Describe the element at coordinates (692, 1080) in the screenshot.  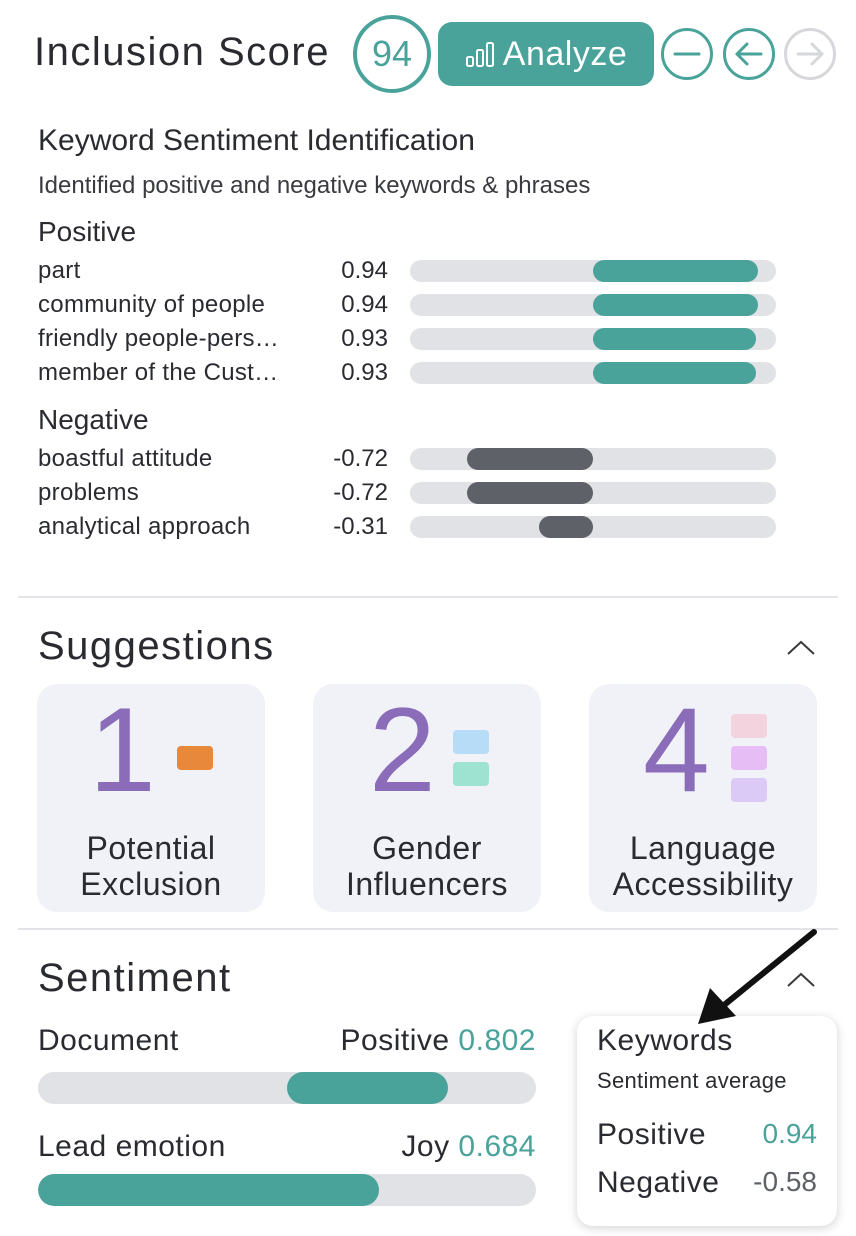
I see `keywords-card-subtitle: Sentiment average` at that location.